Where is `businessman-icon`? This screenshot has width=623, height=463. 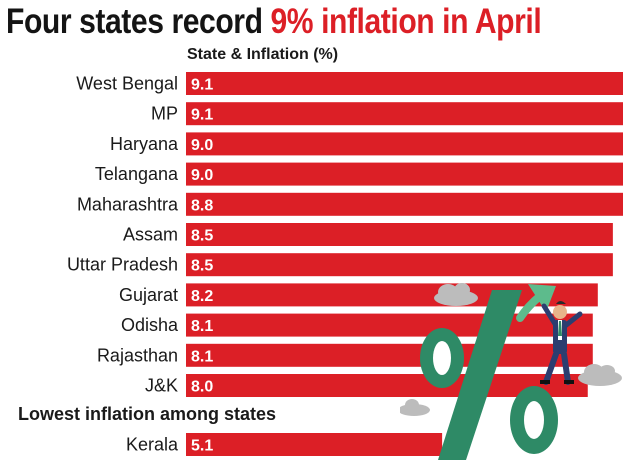 businessman-icon is located at coordinates (561, 343).